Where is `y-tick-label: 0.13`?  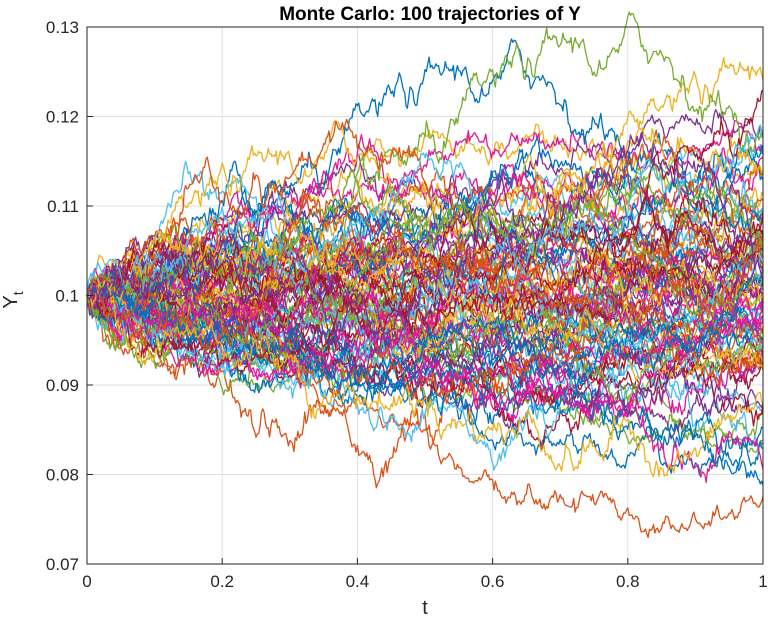
y-tick-label: 0.13 is located at coordinates (62, 27).